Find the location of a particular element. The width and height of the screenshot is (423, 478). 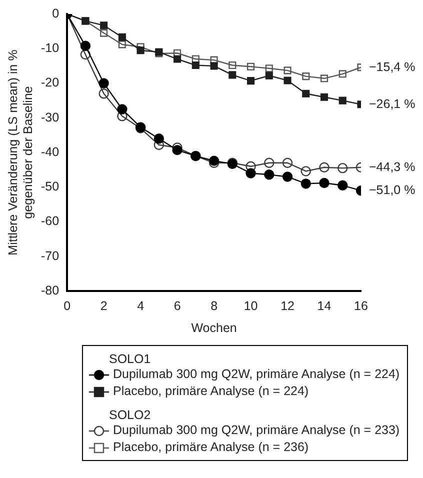

x-tick-label: 2 is located at coordinates (104, 305).